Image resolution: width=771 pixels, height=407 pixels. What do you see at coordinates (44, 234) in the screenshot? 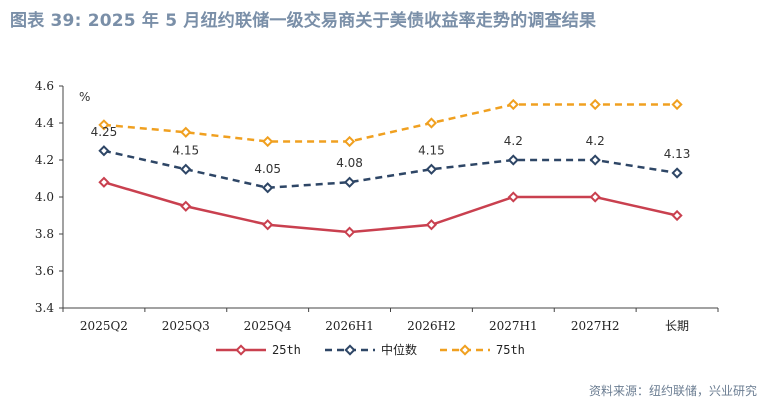
I see `y-tick-label: 3.8` at bounding box center [44, 234].